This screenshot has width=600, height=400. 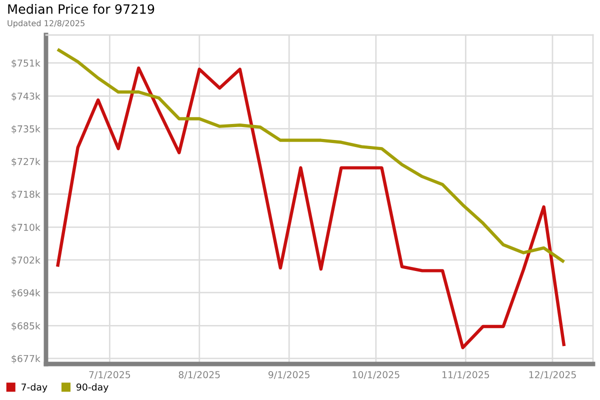 I want to click on y-tick-label: $727k, so click(x=26, y=162).